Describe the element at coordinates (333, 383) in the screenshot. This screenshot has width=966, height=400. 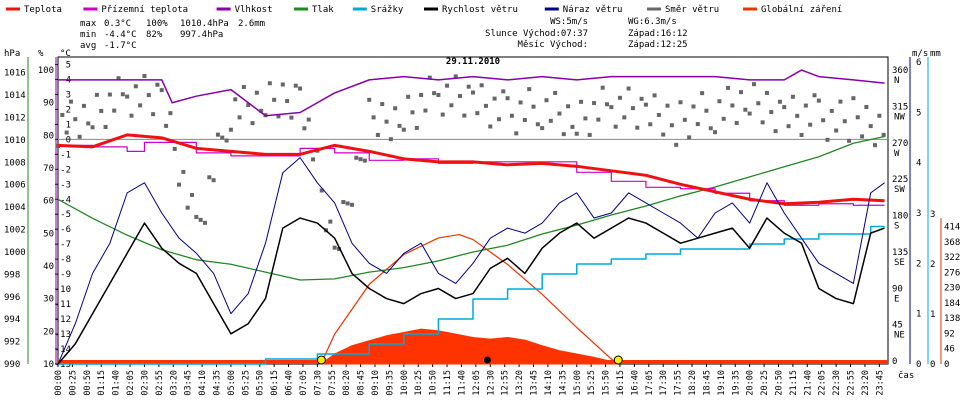
I see `x-tick-label: 07:55` at that location.